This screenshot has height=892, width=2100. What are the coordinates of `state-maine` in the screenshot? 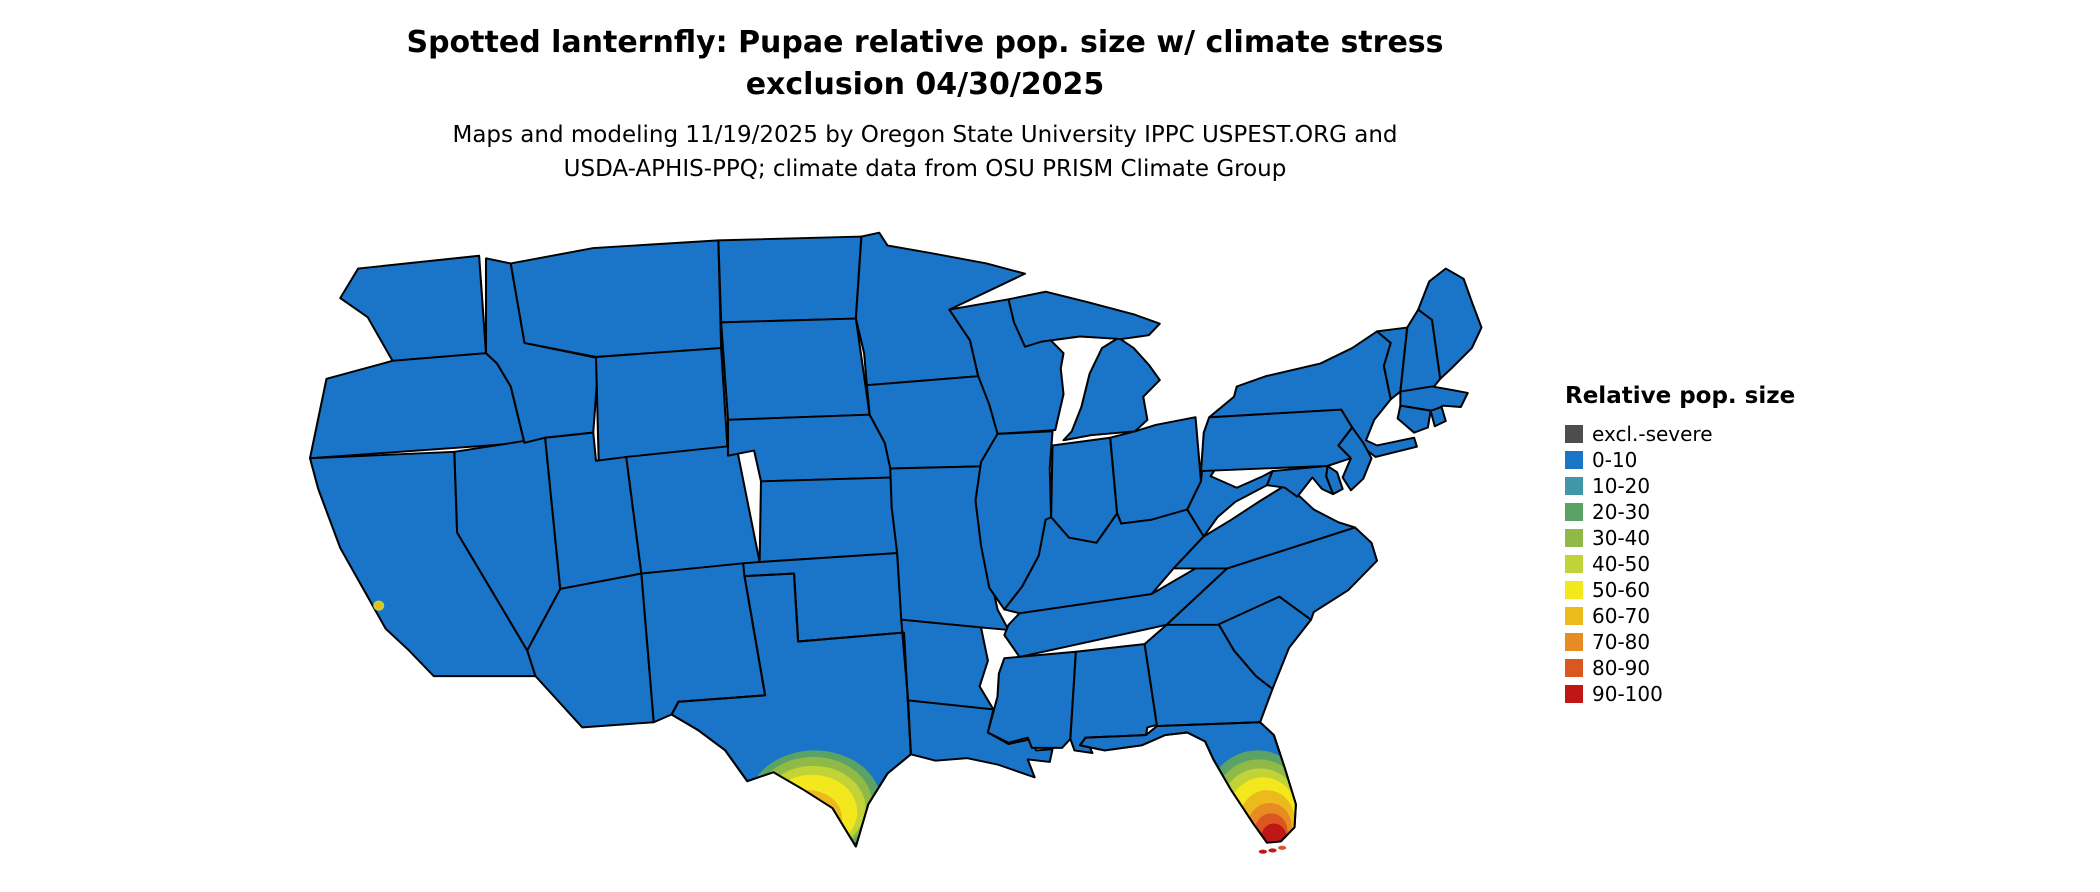 It's located at (1450, 323).